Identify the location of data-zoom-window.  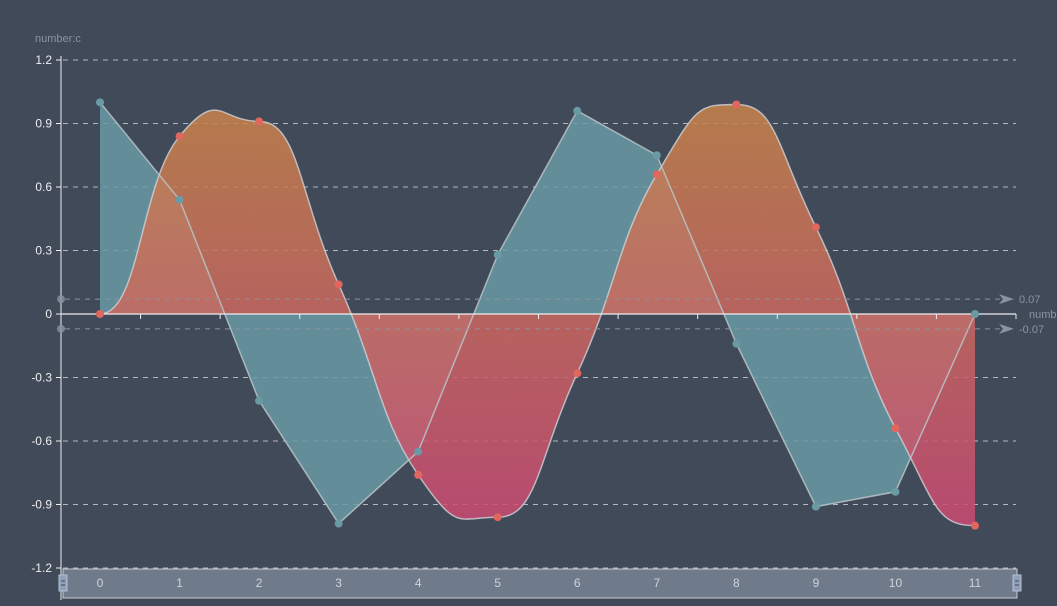
(540, 583).